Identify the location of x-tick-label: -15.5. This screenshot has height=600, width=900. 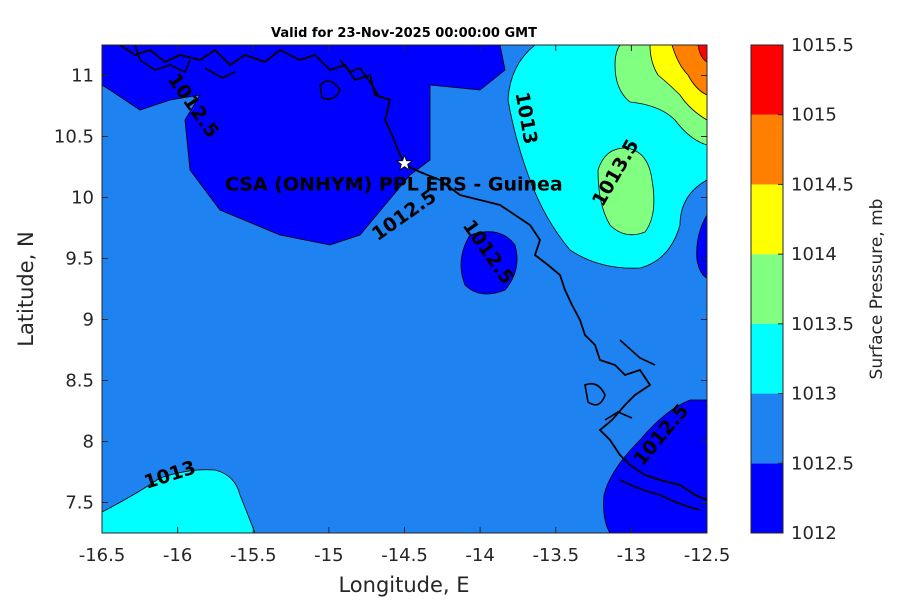
(253, 555).